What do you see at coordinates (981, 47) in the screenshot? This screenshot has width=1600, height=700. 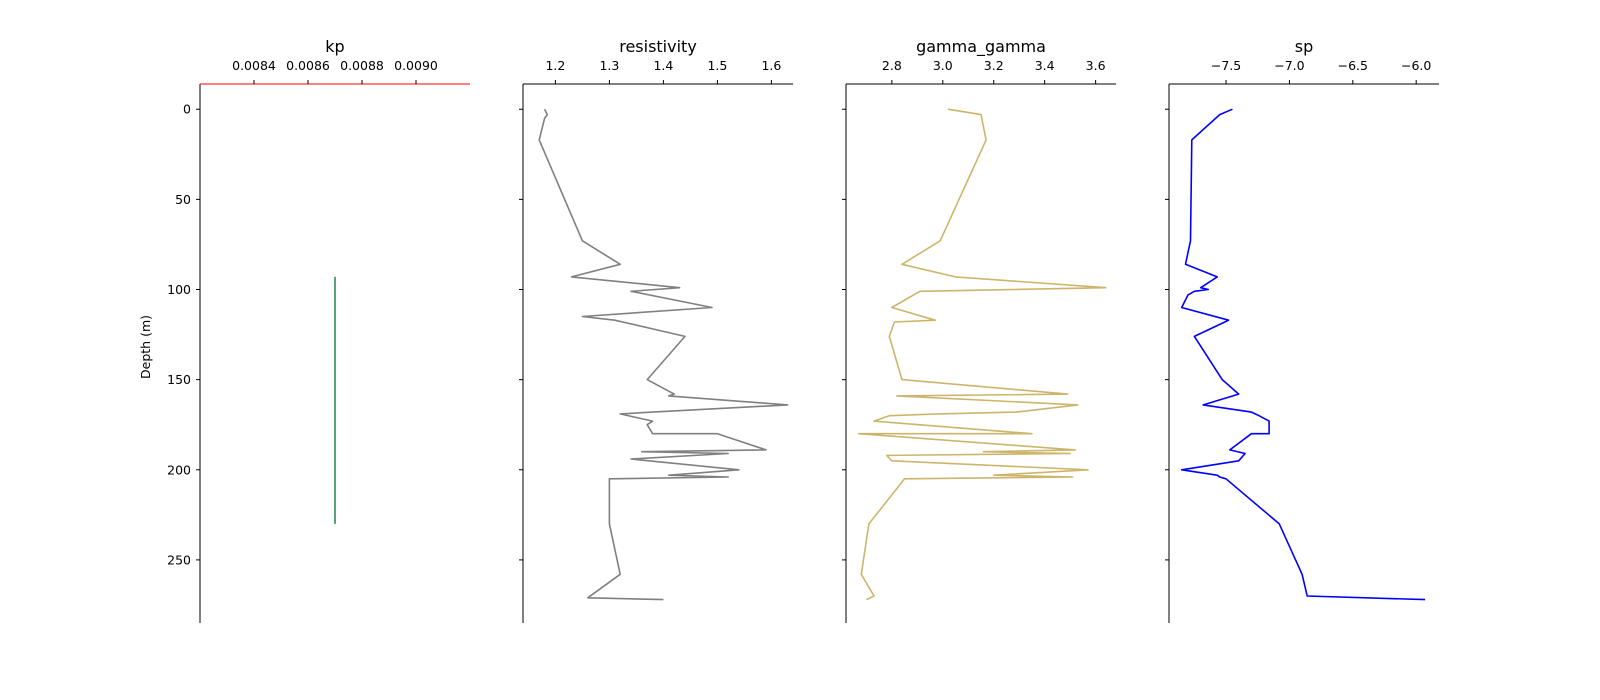 I see `track-gamma_gamma-title: gamma_gamma` at bounding box center [981, 47].